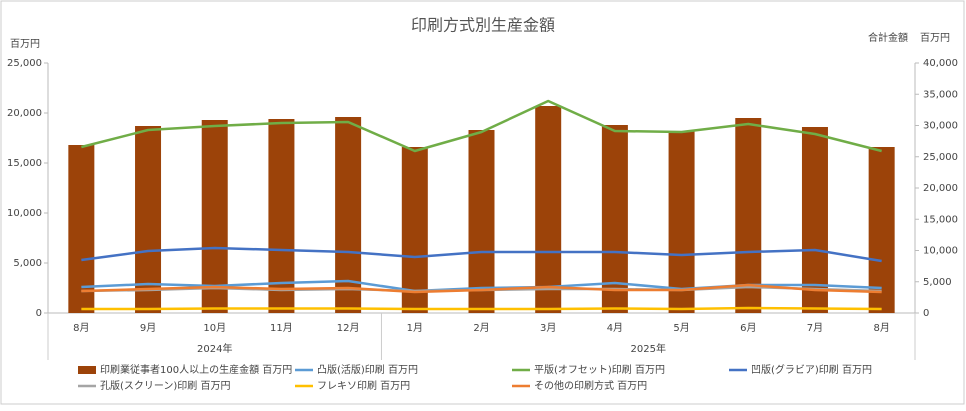  Describe the element at coordinates (935, 38) in the screenshot. I see `y2-axis-unit: 百万円` at that location.